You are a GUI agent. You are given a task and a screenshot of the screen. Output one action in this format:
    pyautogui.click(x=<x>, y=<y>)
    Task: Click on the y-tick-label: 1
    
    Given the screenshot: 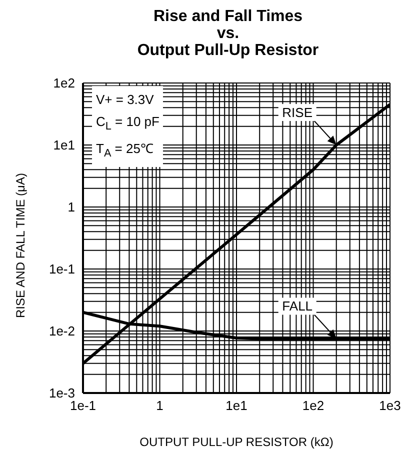 What is the action you would take?
    pyautogui.click(x=71, y=207)
    